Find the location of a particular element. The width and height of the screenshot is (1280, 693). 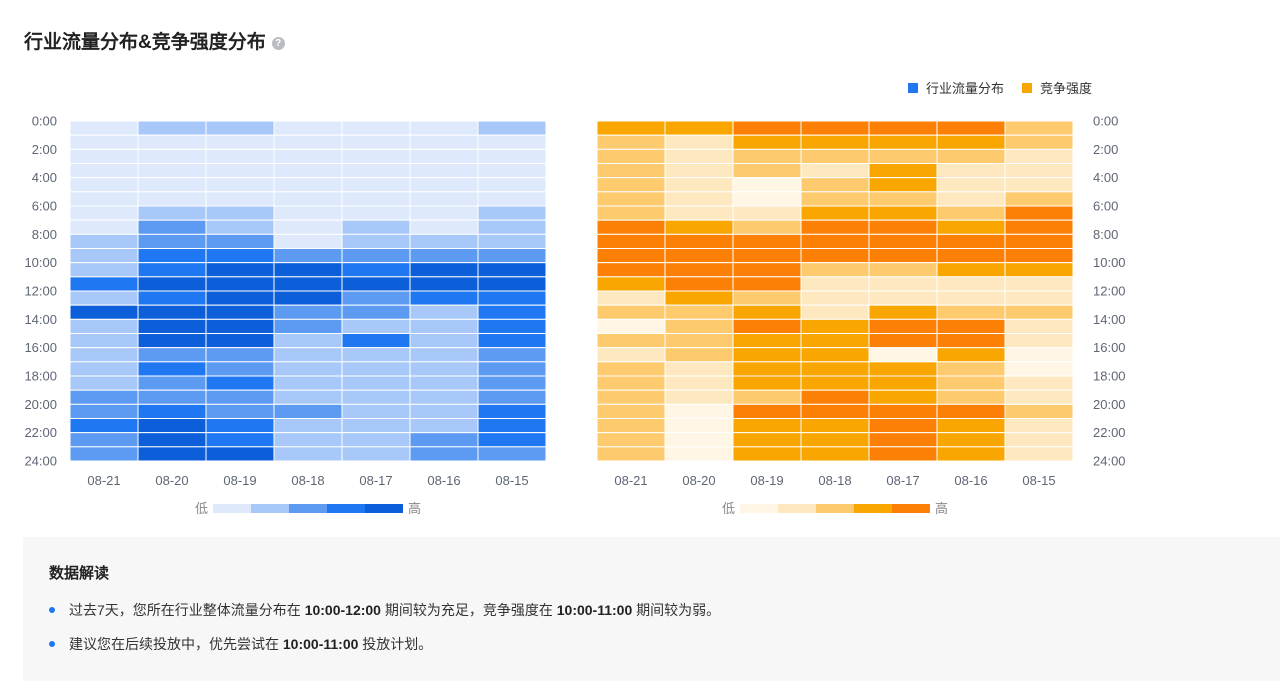

competition-cell-r6-c6 is located at coordinates (1039, 213).